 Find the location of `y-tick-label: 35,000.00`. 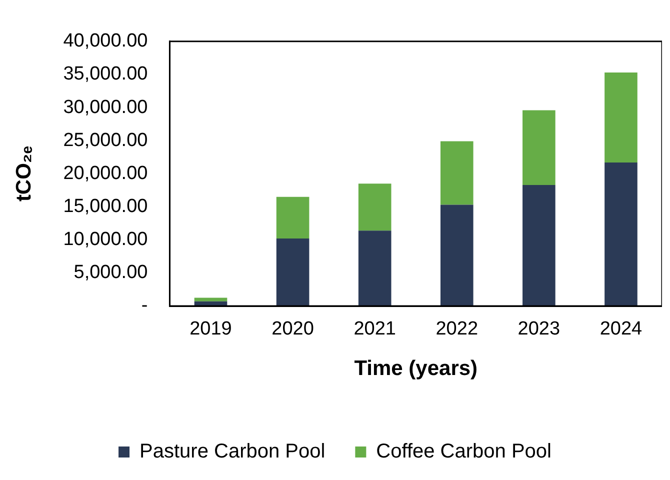

y-tick-label: 35,000.00 is located at coordinates (105, 74).